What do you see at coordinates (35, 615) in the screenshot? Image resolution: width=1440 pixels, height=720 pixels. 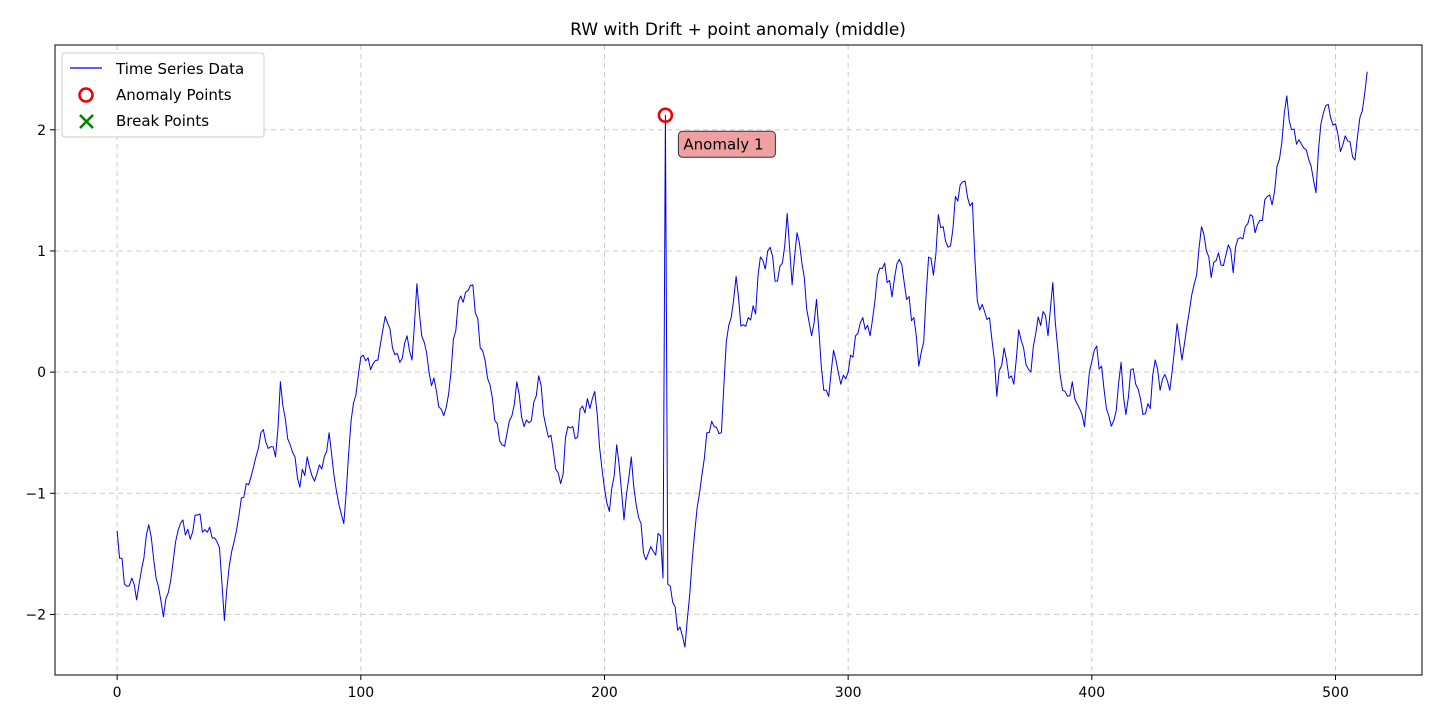 I see `y-tick-label: −2` at bounding box center [35, 615].